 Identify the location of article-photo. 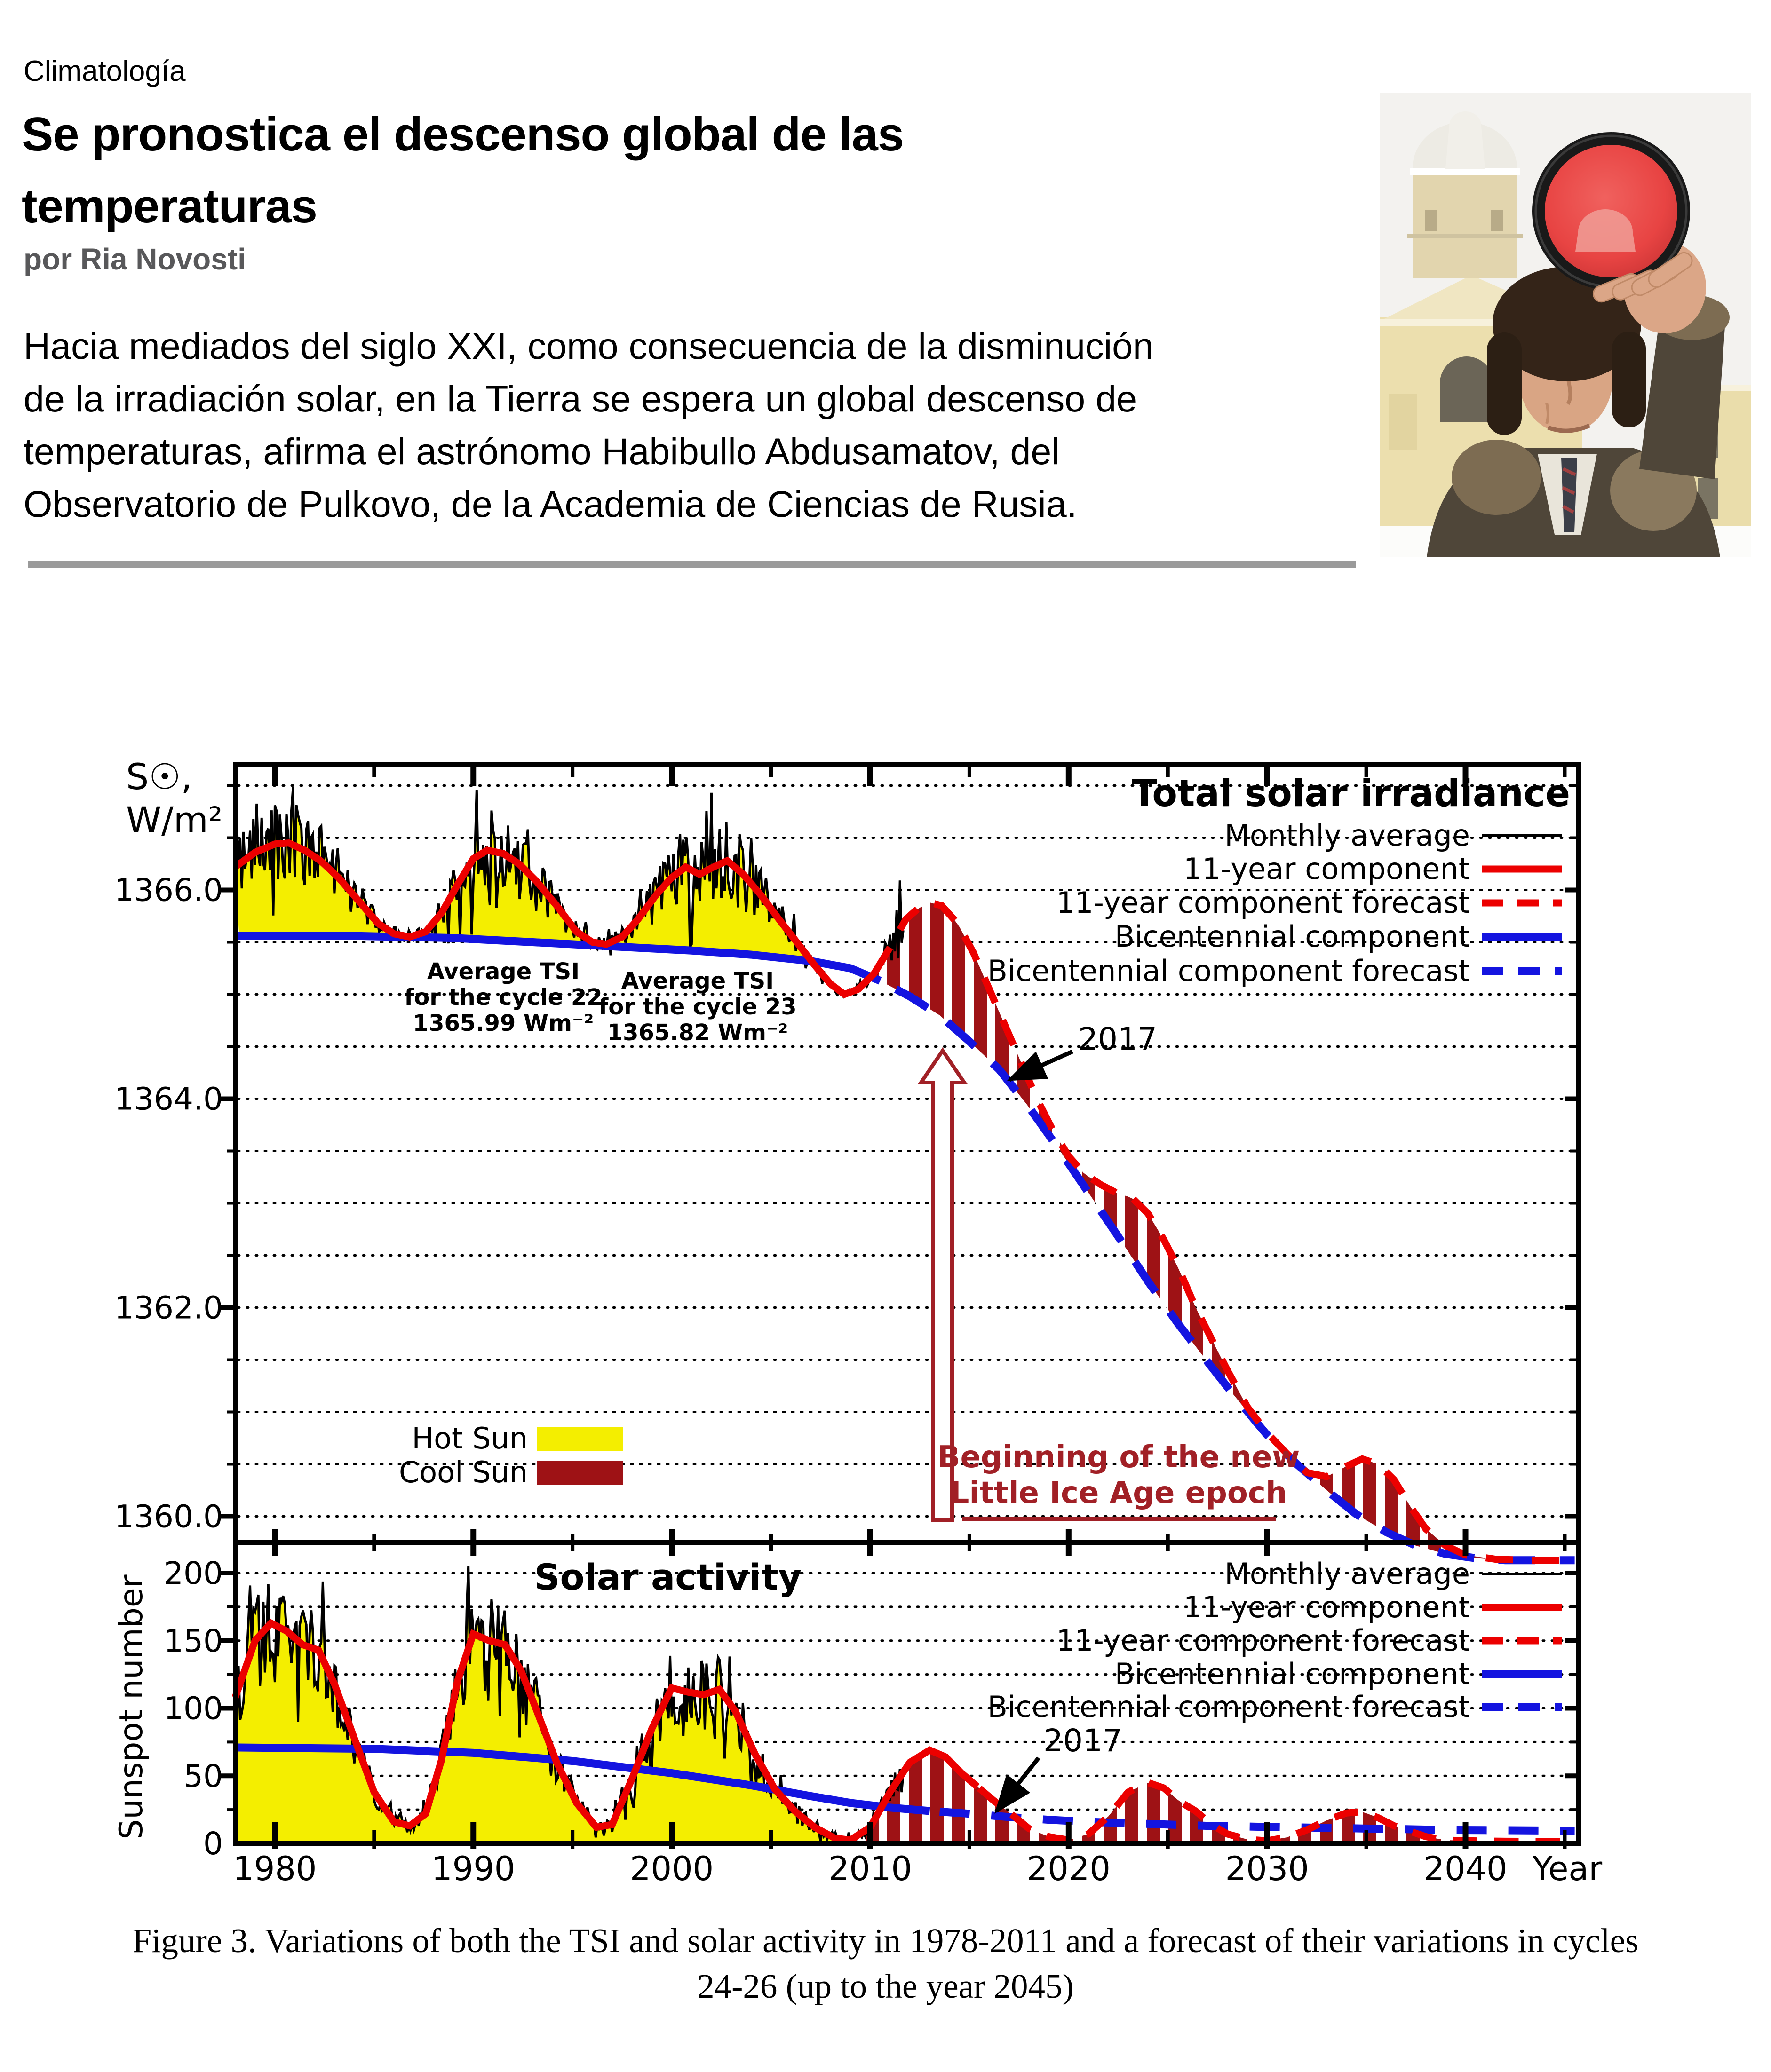
(1565, 325).